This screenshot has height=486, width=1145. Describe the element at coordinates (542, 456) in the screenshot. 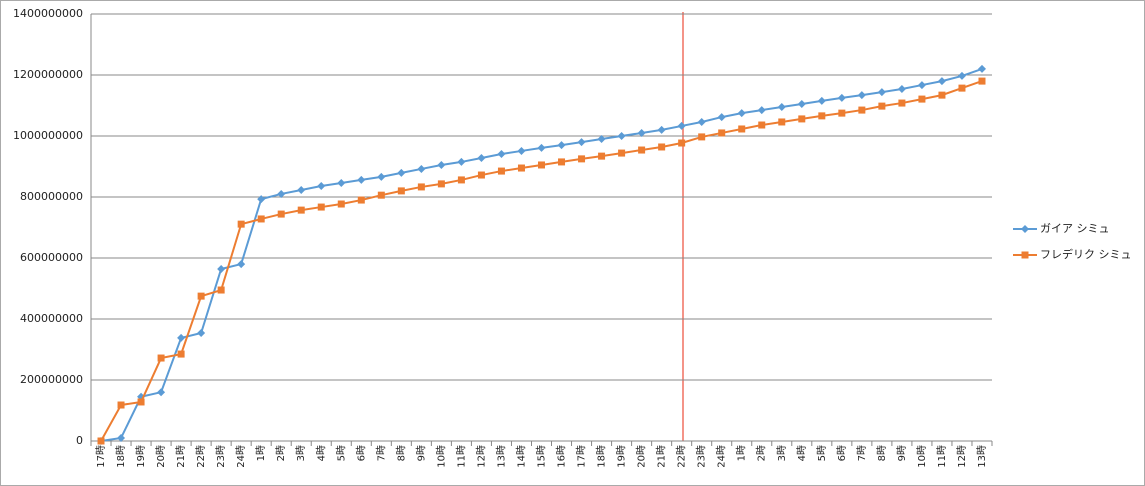

I see `x-tick-label: 15時` at that location.